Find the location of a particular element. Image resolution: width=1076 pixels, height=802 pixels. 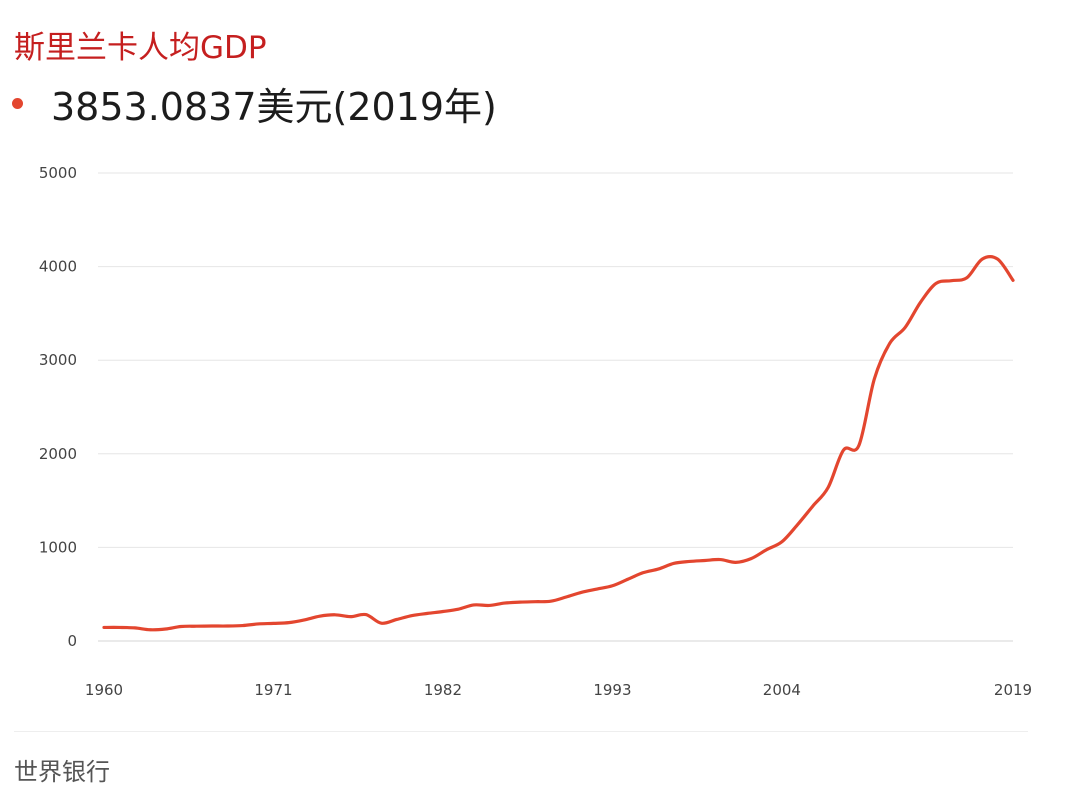

y-axis-ticks: 0 1000 2000 3000 4000 5000 is located at coordinates (58, 407).